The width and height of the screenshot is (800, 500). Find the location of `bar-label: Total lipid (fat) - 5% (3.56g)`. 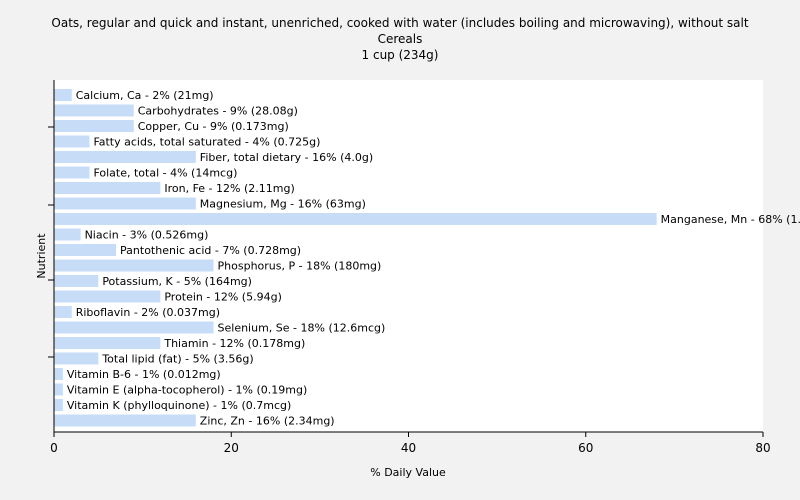

bar-label: Total lipid (fat) - 5% (3.56g) is located at coordinates (177, 359).